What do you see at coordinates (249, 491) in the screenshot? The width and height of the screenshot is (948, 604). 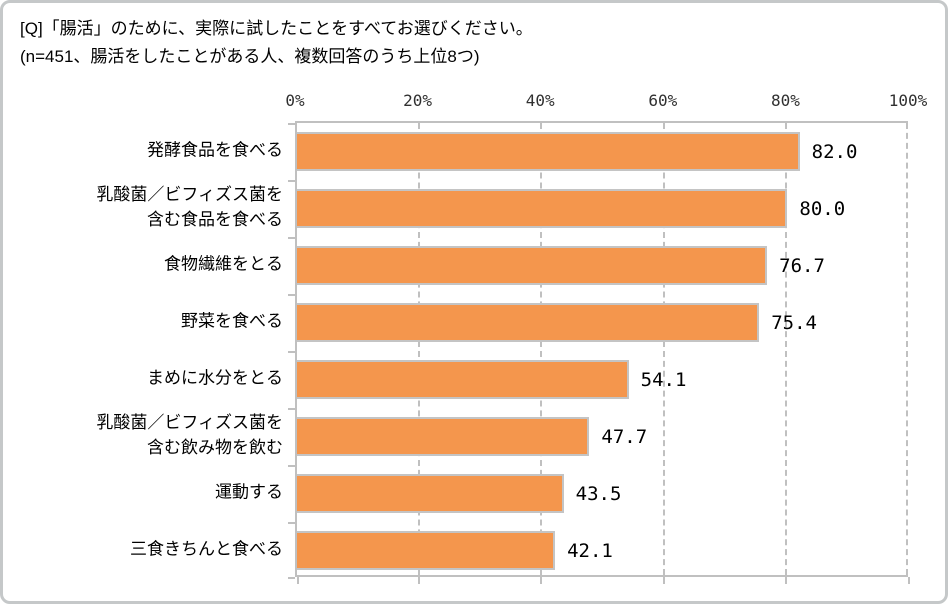 I see `category-label: 運動する` at bounding box center [249, 491].